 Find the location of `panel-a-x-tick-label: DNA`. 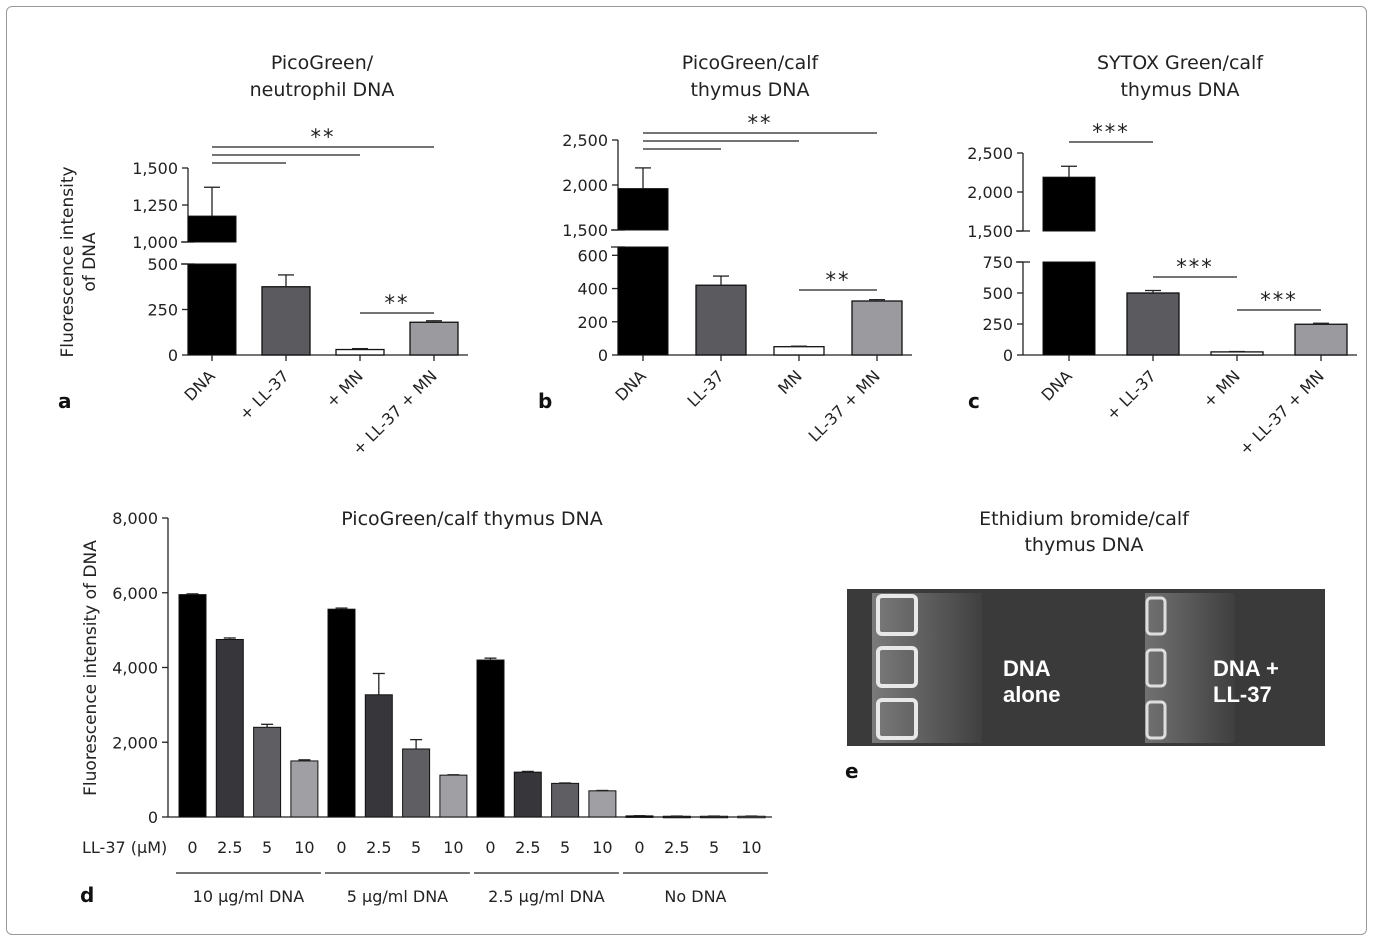

panel-a-x-tick-label: DNA is located at coordinates (199, 385).